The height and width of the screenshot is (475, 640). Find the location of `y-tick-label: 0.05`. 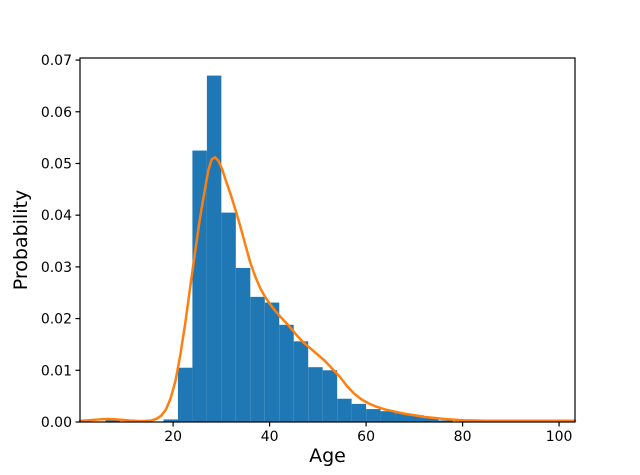

y-tick-label: 0.05 is located at coordinates (56, 164).